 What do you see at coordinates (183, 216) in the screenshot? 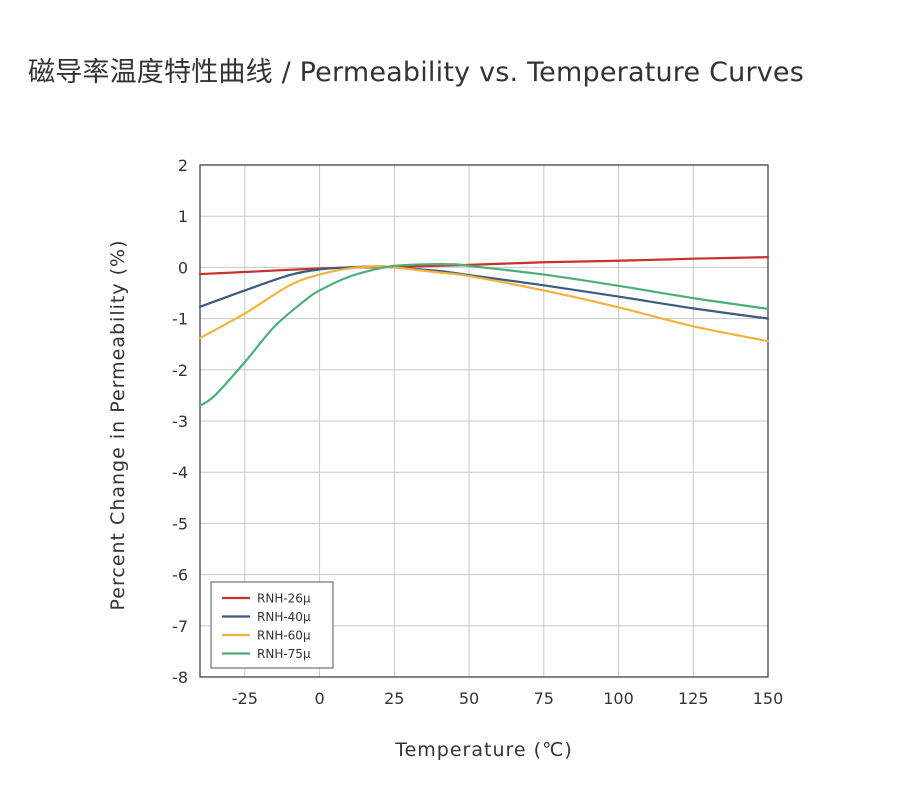
I see `y-tick-label: 1` at bounding box center [183, 216].